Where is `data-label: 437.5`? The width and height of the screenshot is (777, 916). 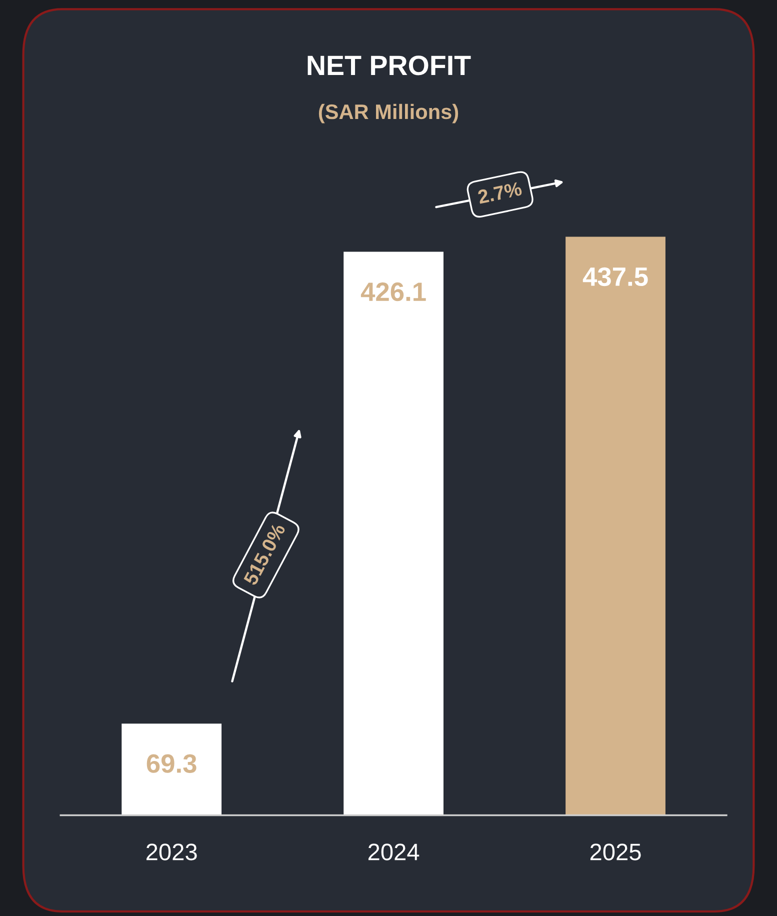
data-label: 437.5 is located at coordinates (615, 276).